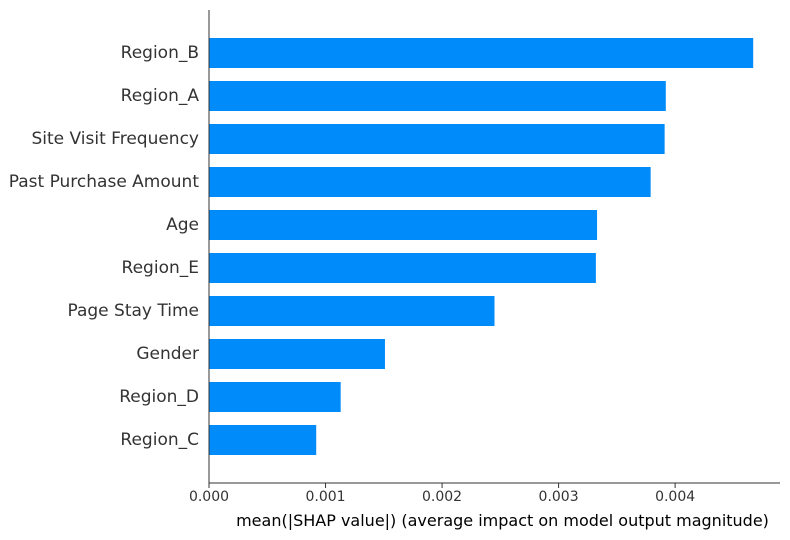 The image size is (790, 540). I want to click on category-label: Region_E, so click(160, 268).